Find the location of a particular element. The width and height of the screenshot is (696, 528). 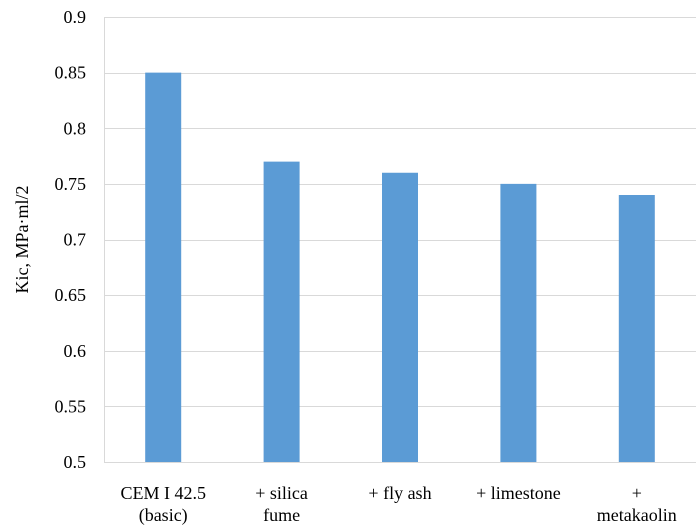

x-tick-label: + limestone is located at coordinates (518, 493).